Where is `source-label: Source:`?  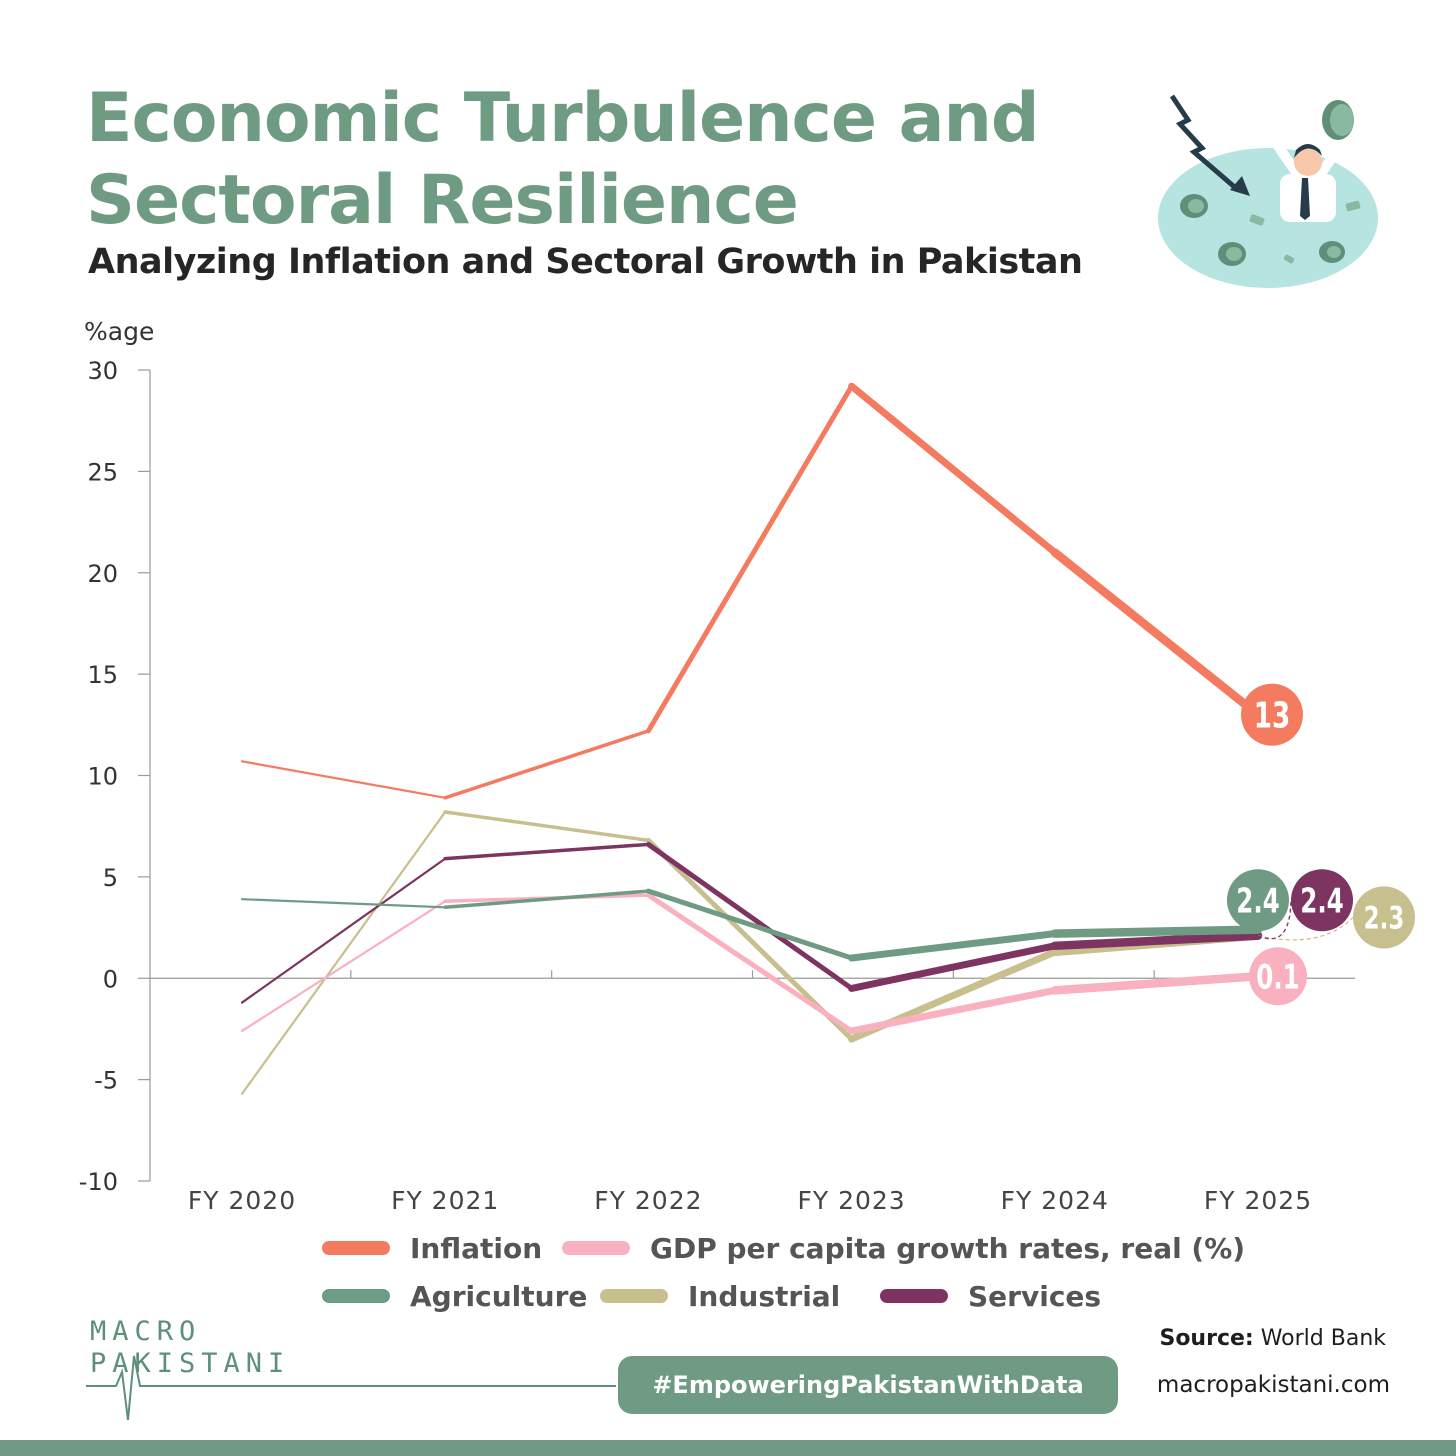
source-label: Source: is located at coordinates (1206, 1338).